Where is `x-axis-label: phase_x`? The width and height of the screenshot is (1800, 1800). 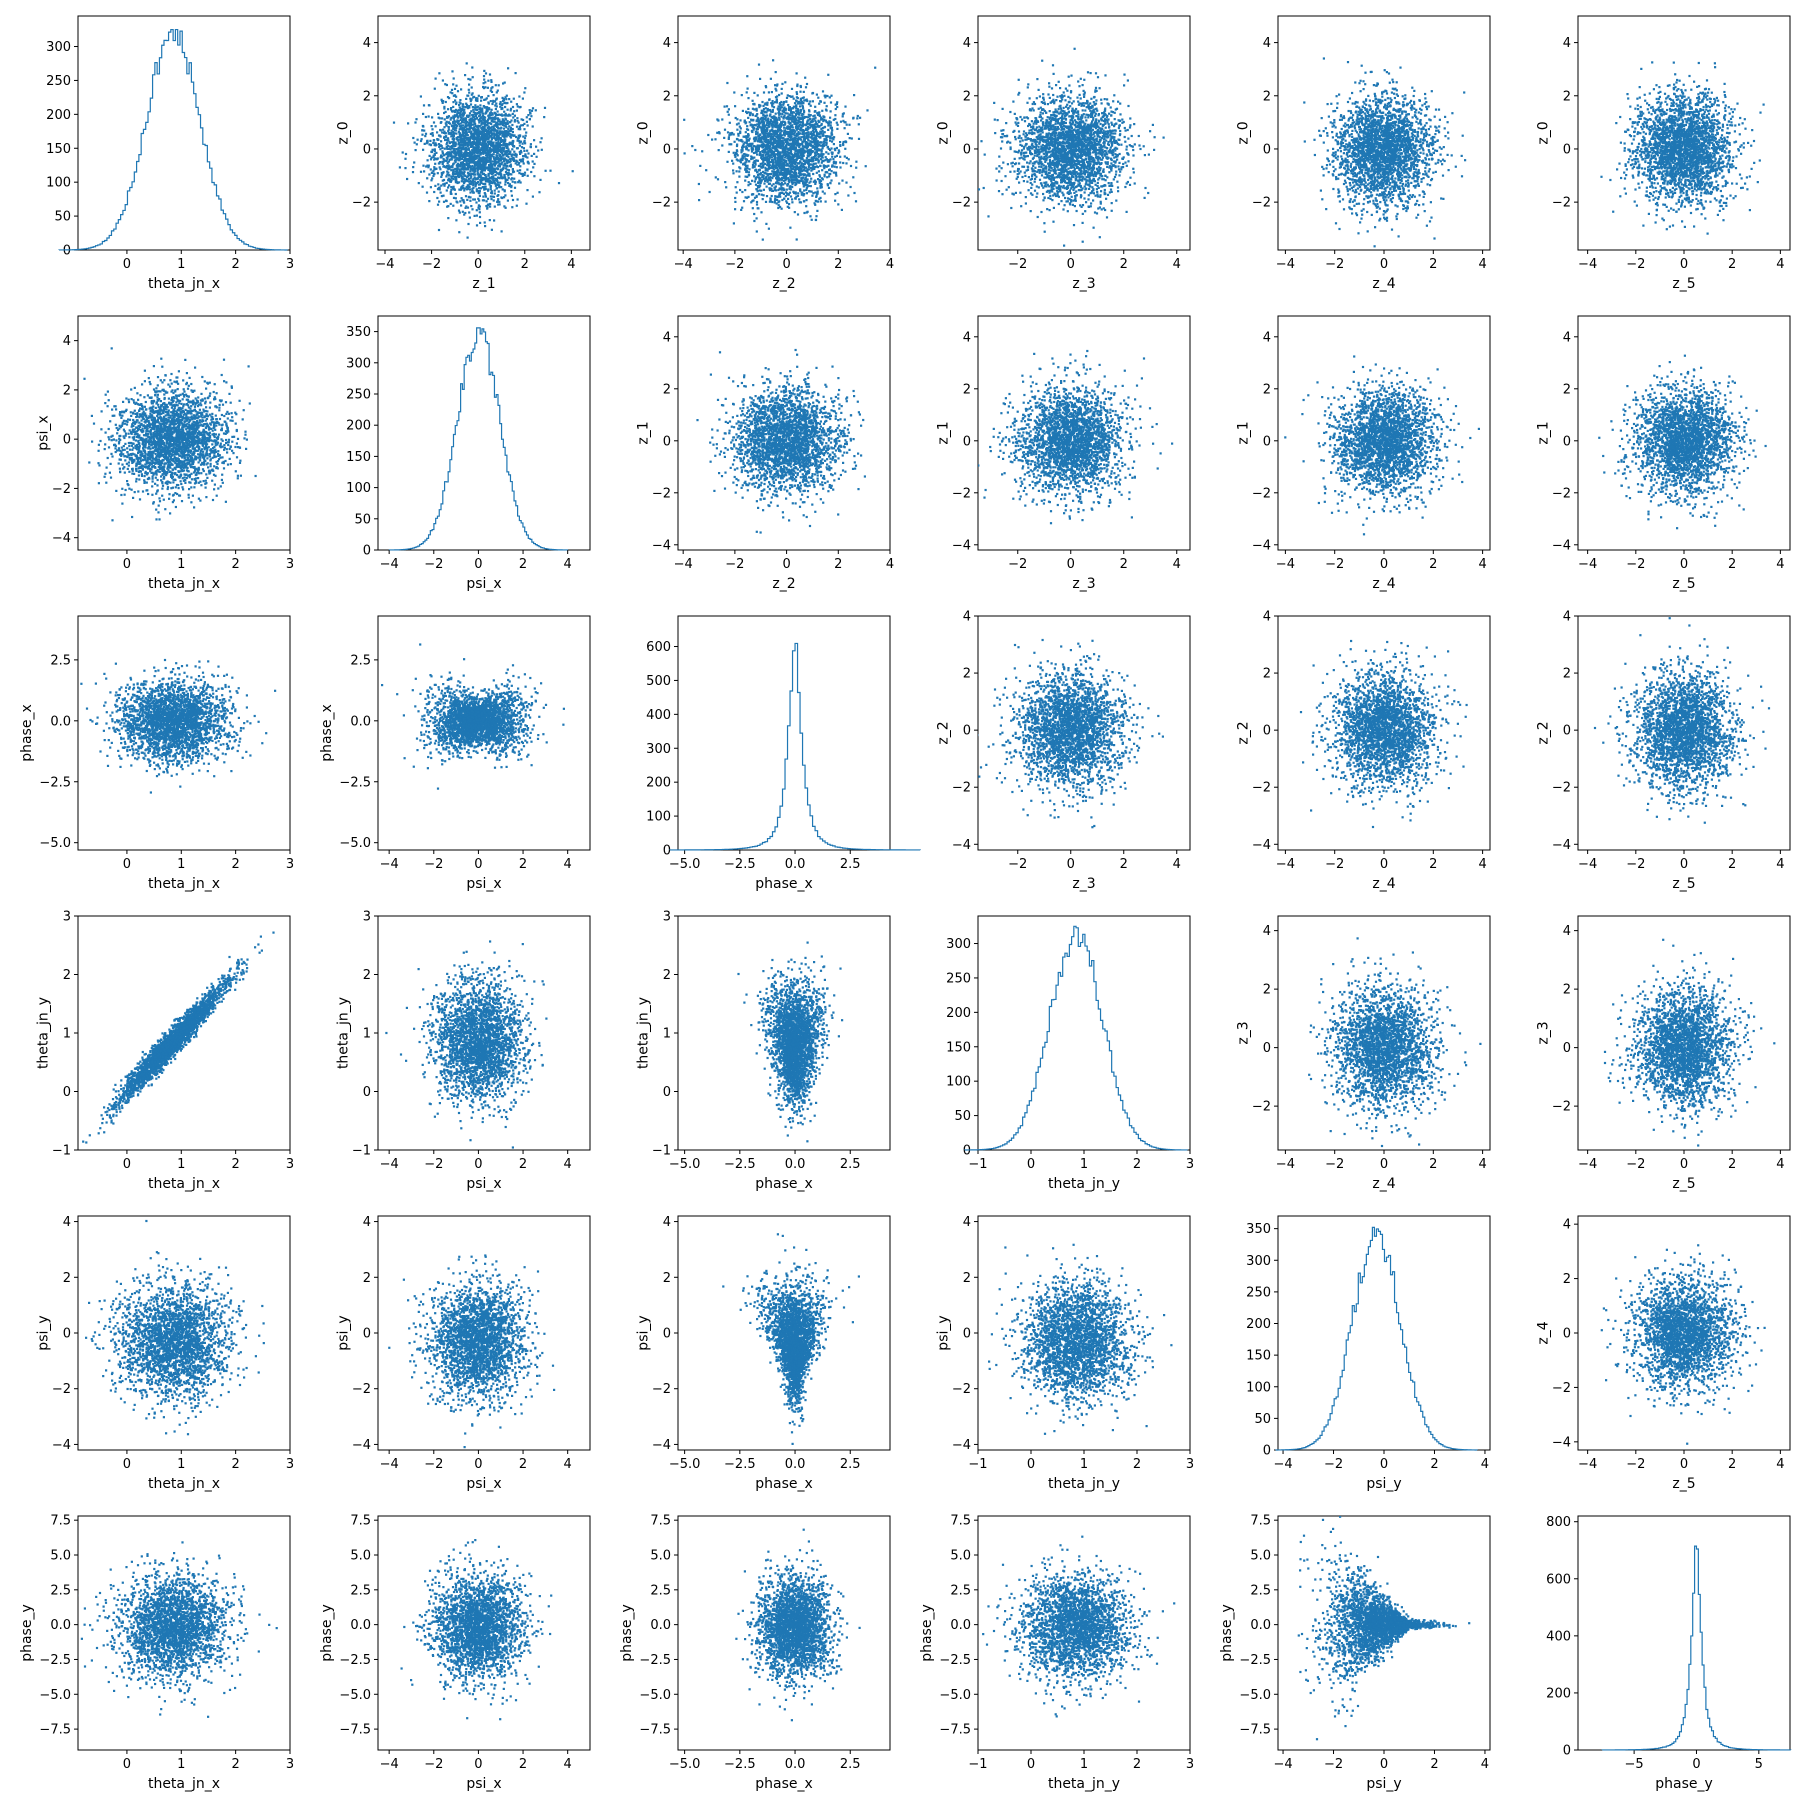
x-axis-label: phase_x is located at coordinates (784, 884).